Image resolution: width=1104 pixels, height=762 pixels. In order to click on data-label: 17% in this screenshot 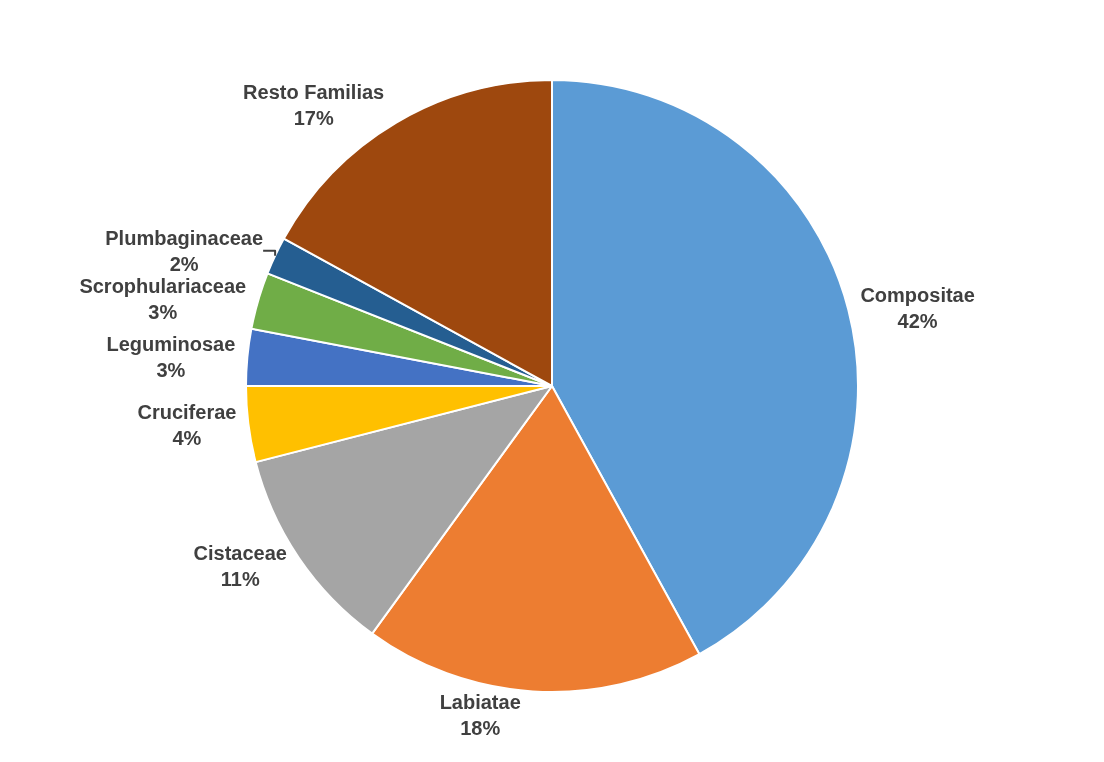, I will do `click(313, 117)`.